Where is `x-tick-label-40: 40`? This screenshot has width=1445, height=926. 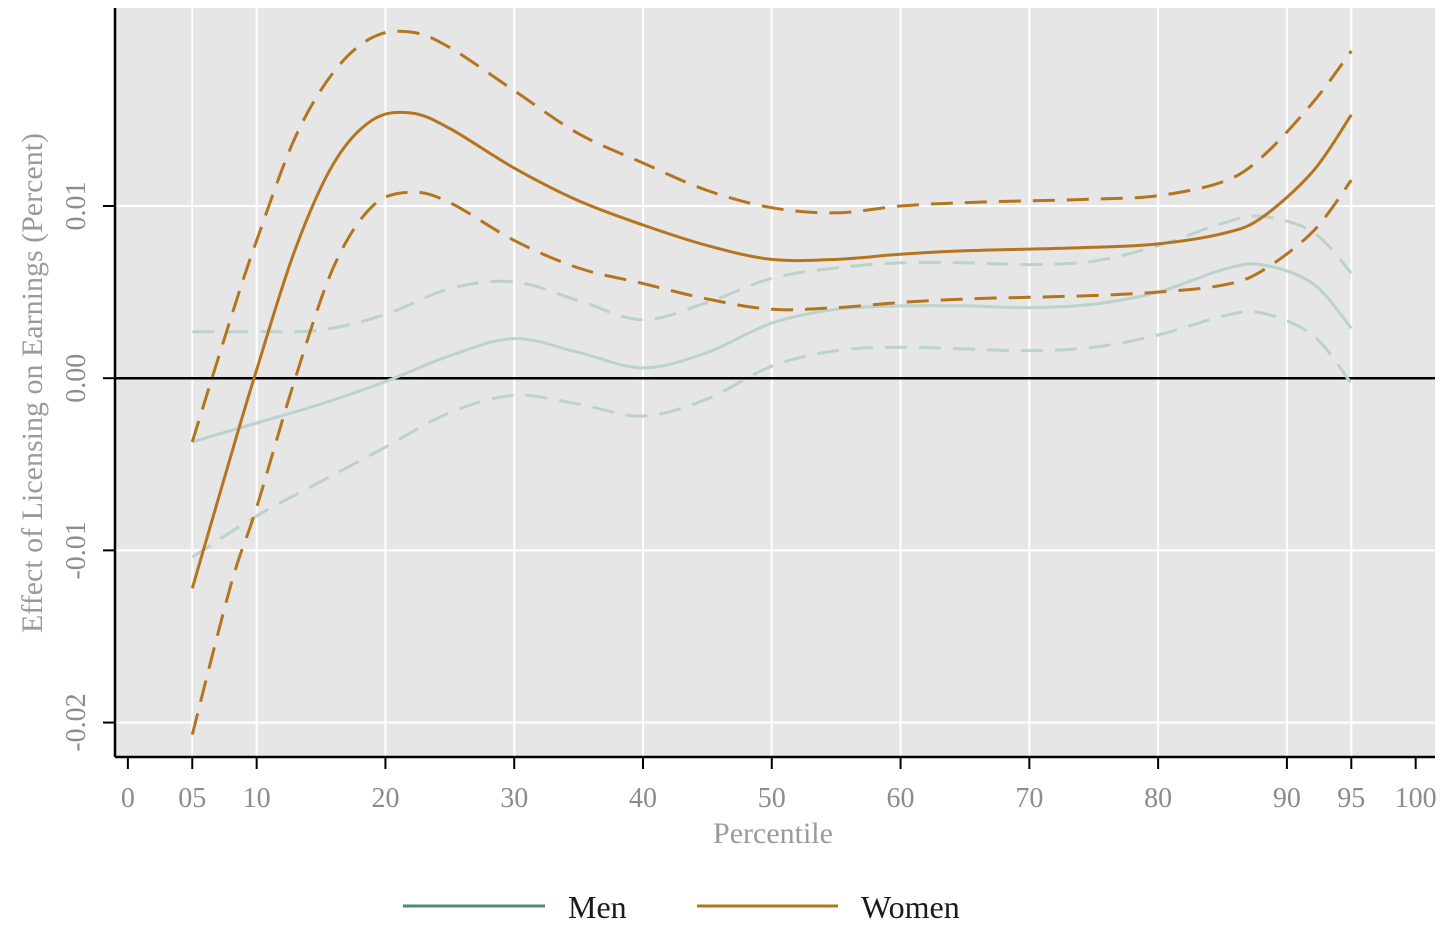 x-tick-label-40: 40 is located at coordinates (643, 798).